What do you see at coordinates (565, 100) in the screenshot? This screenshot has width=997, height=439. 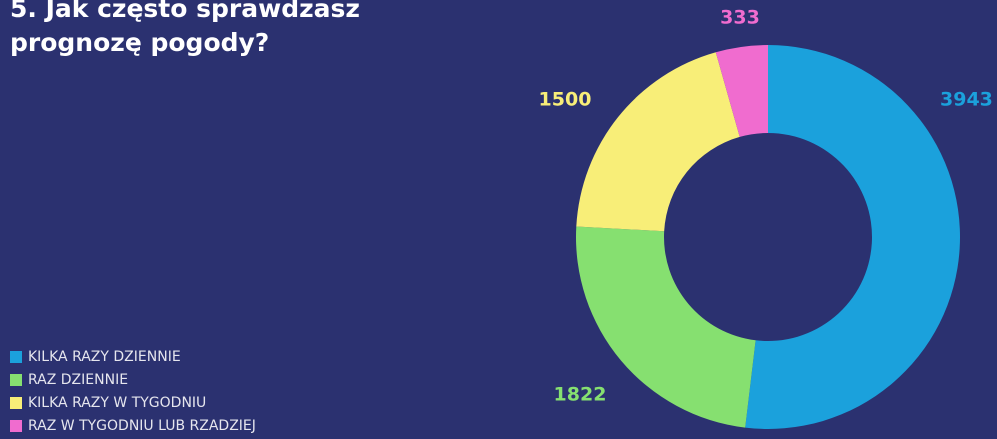 I see `value-label: 1500` at bounding box center [565, 100].